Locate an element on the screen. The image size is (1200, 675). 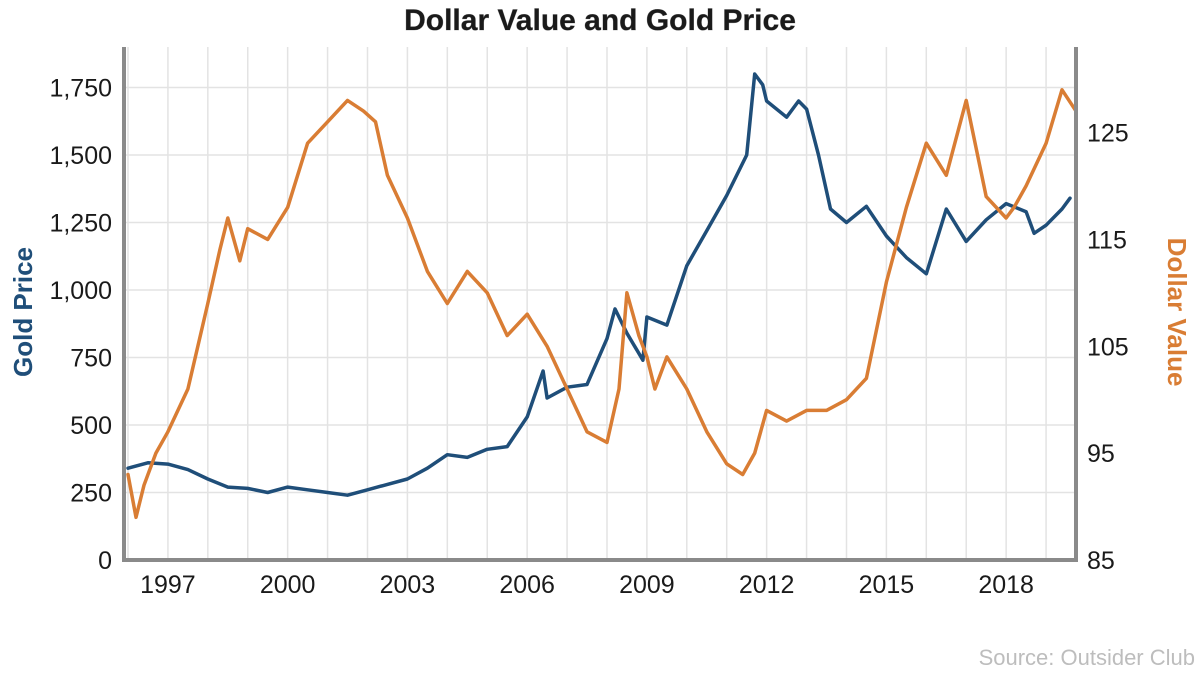
x-tick-label: 2018 is located at coordinates (1006, 585).